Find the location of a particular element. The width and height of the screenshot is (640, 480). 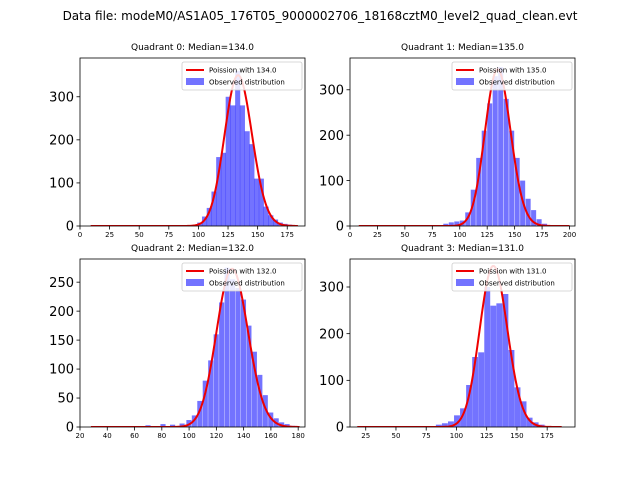

subplot-title: Quadrant 0: Median=134.0 is located at coordinates (192, 48).